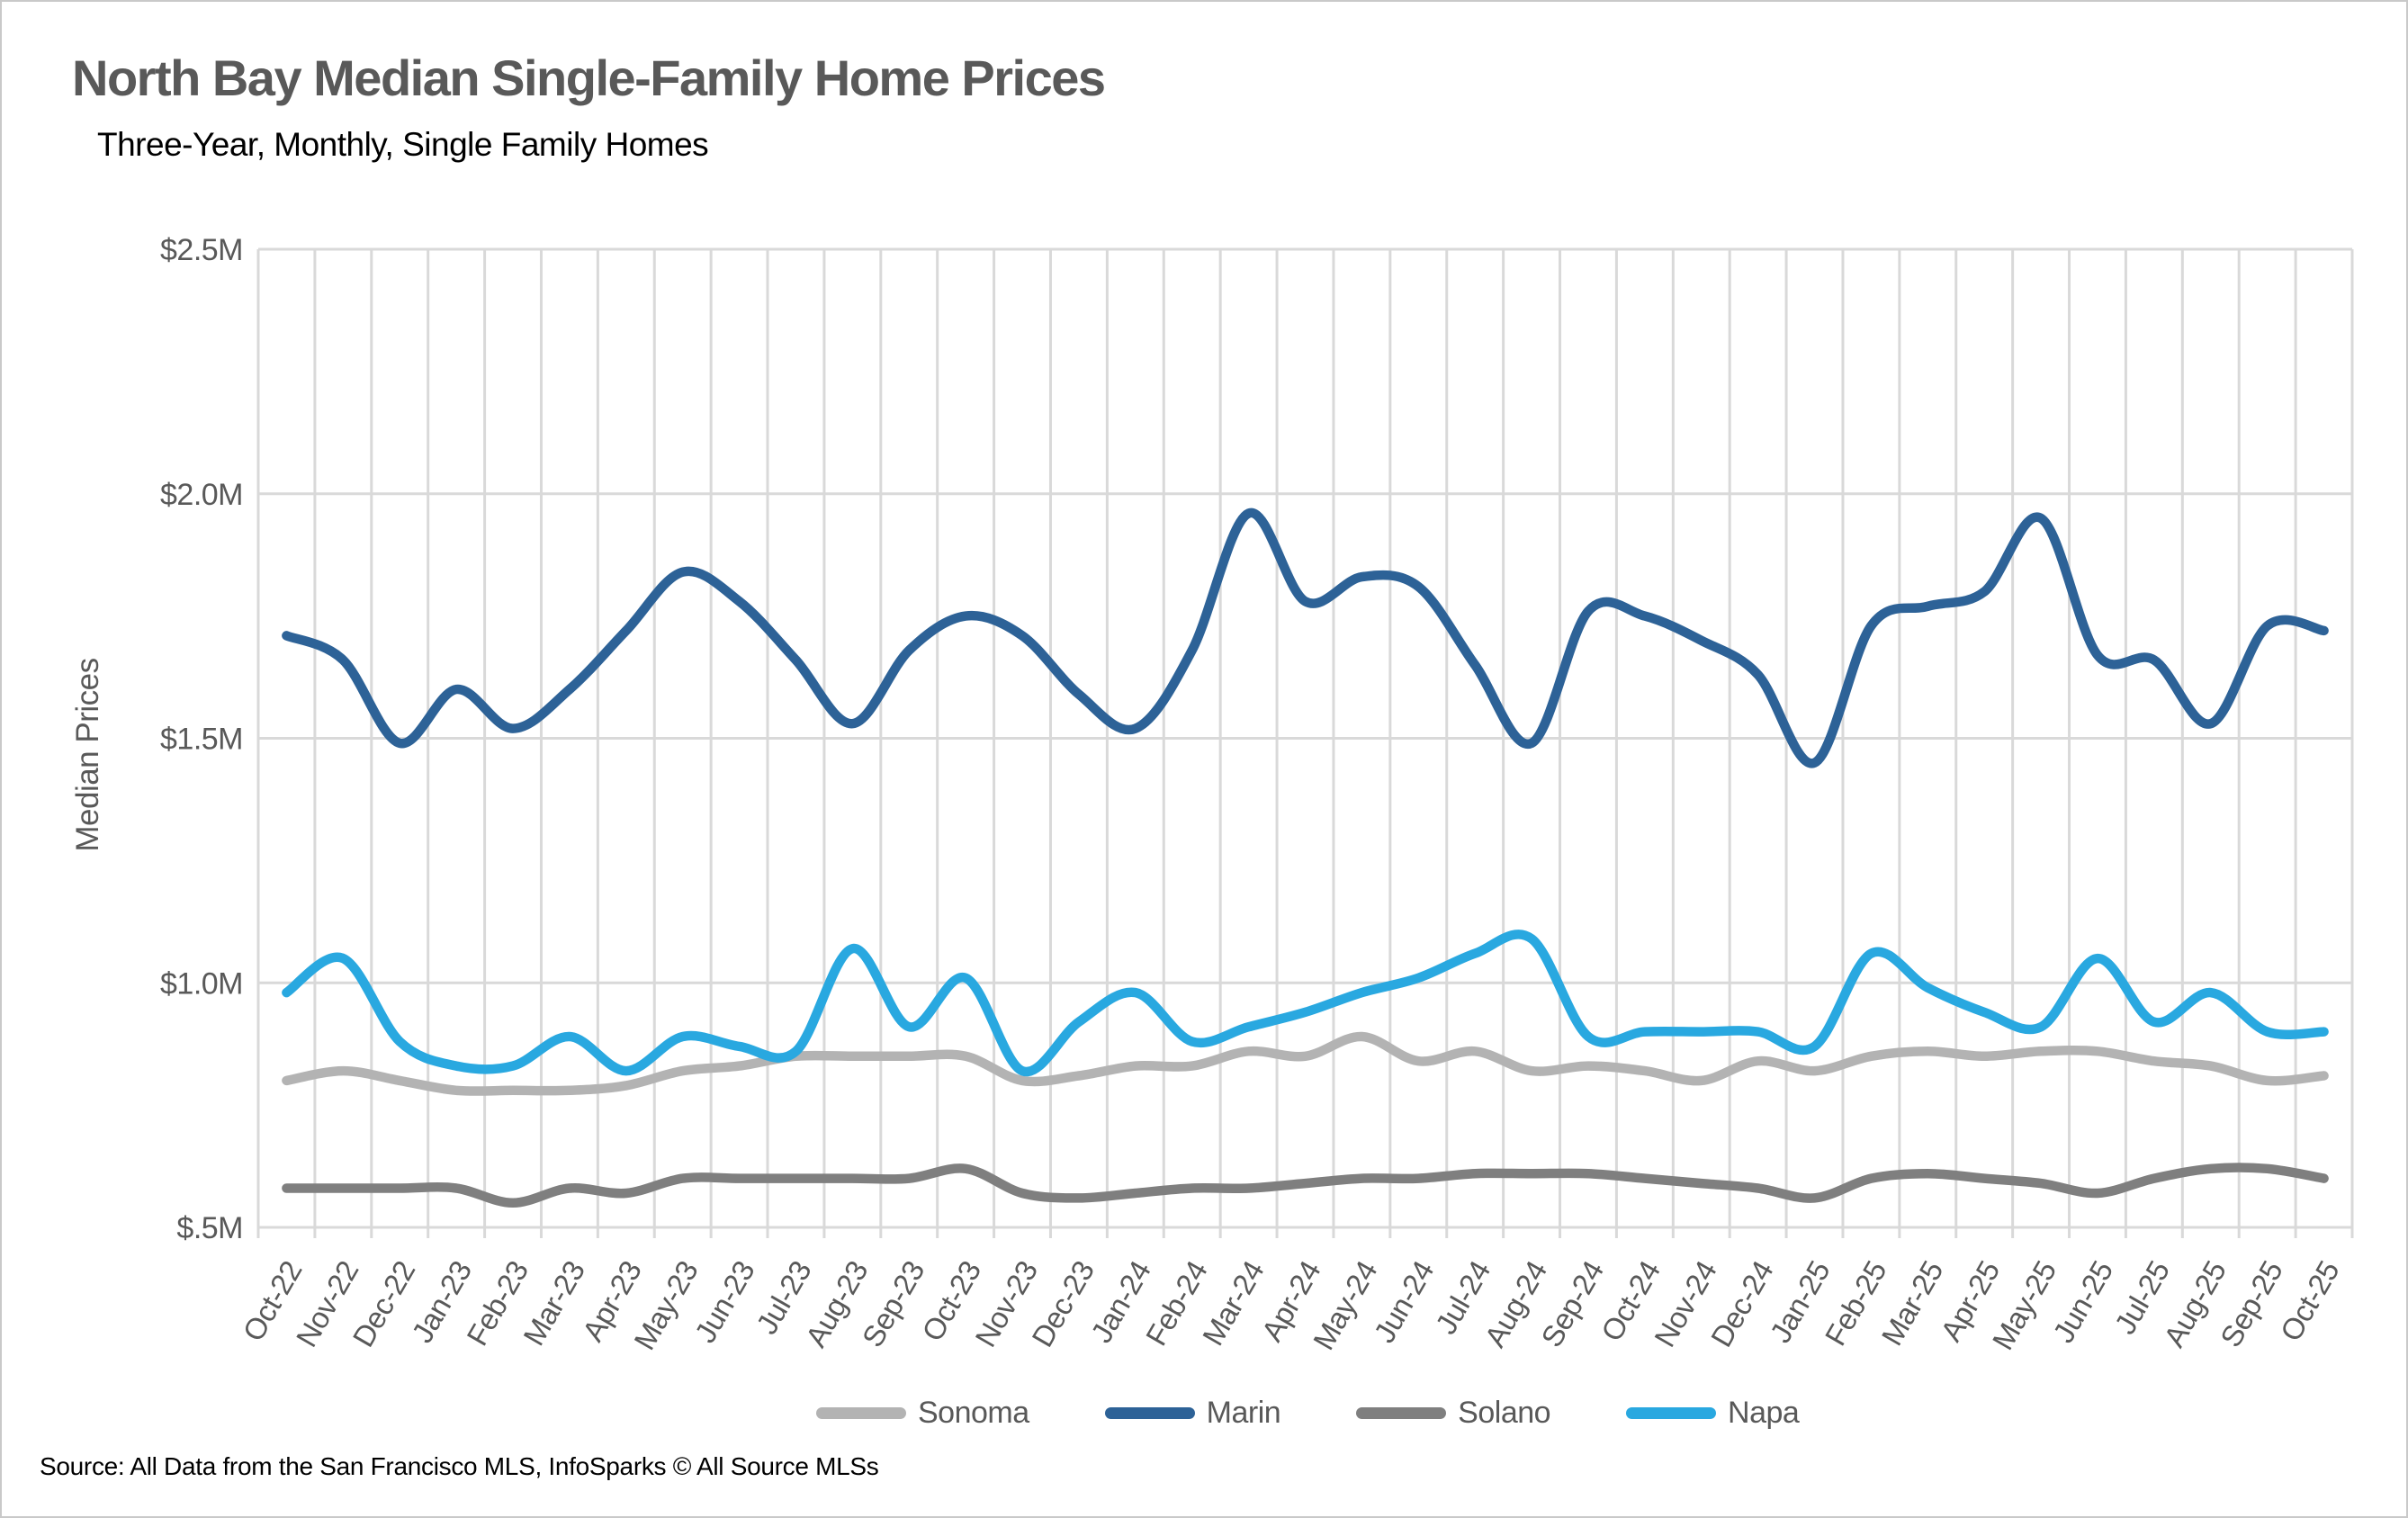 The image size is (2408, 1518). Describe the element at coordinates (1671, 1412) in the screenshot. I see `legend-swatch-napa` at that location.